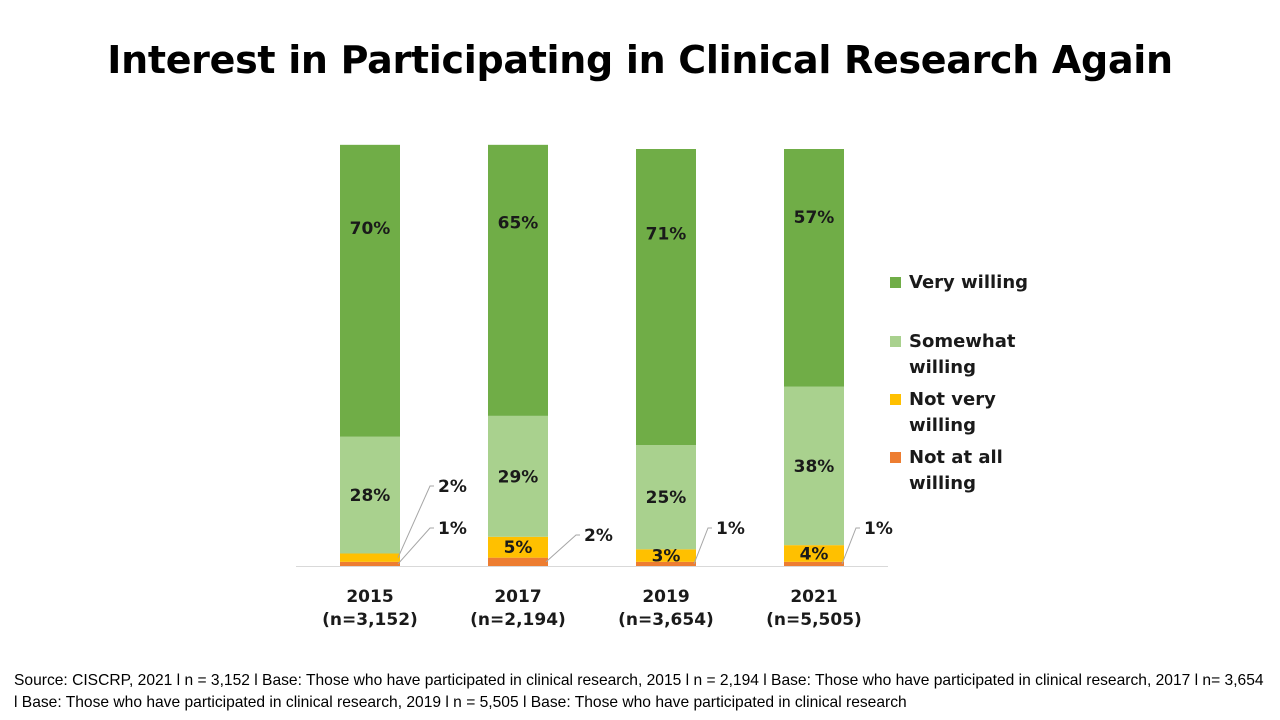 The width and height of the screenshot is (1280, 720). What do you see at coordinates (814, 620) in the screenshot?
I see `x-tick-label: (n=5,505)` at bounding box center [814, 620].